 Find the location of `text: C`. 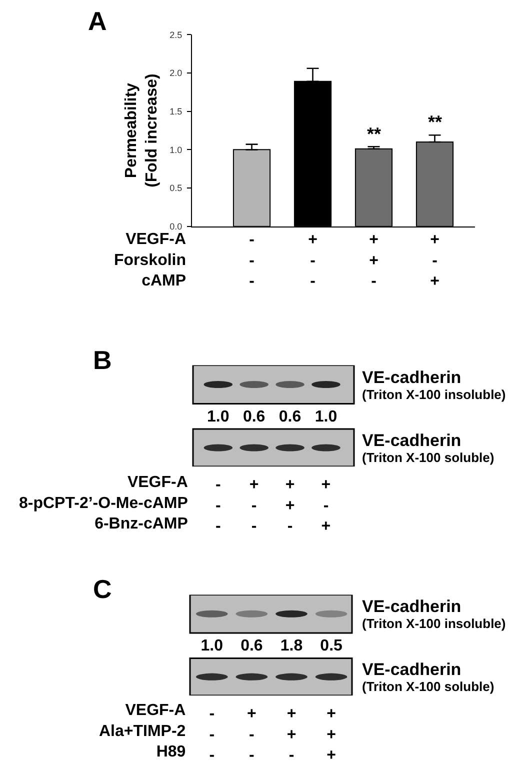

text: C is located at coordinates (102, 589).